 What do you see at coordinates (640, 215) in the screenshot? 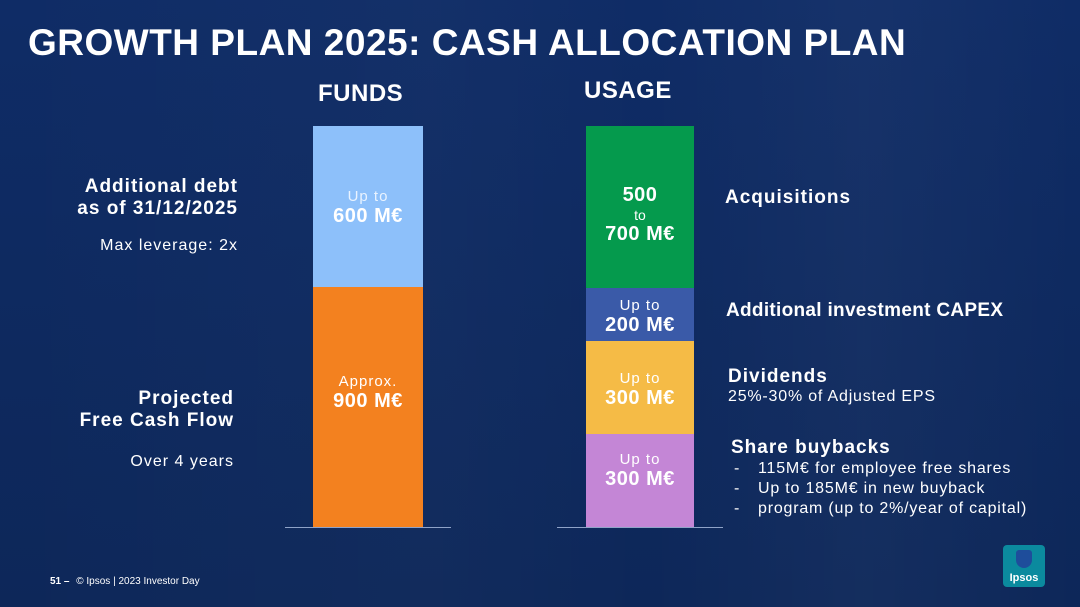
I see `segment-range-word: to` at bounding box center [640, 215].